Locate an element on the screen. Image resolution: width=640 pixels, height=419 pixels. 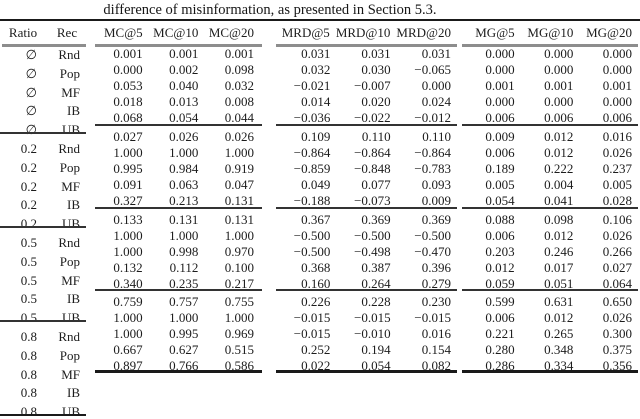
rec-cell: MF is located at coordinates (70, 374).